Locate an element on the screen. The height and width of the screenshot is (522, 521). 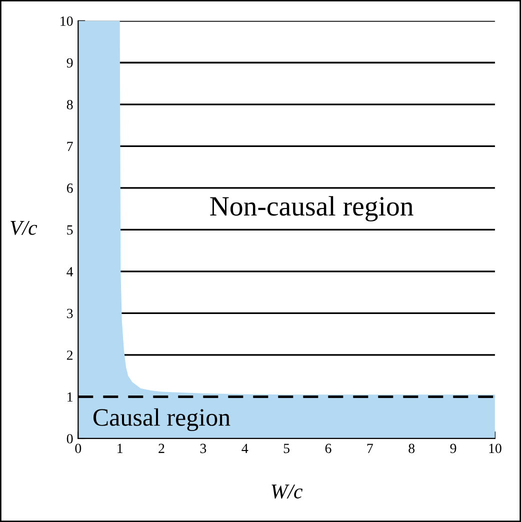
y-axis-title: V/c is located at coordinates (24, 228).